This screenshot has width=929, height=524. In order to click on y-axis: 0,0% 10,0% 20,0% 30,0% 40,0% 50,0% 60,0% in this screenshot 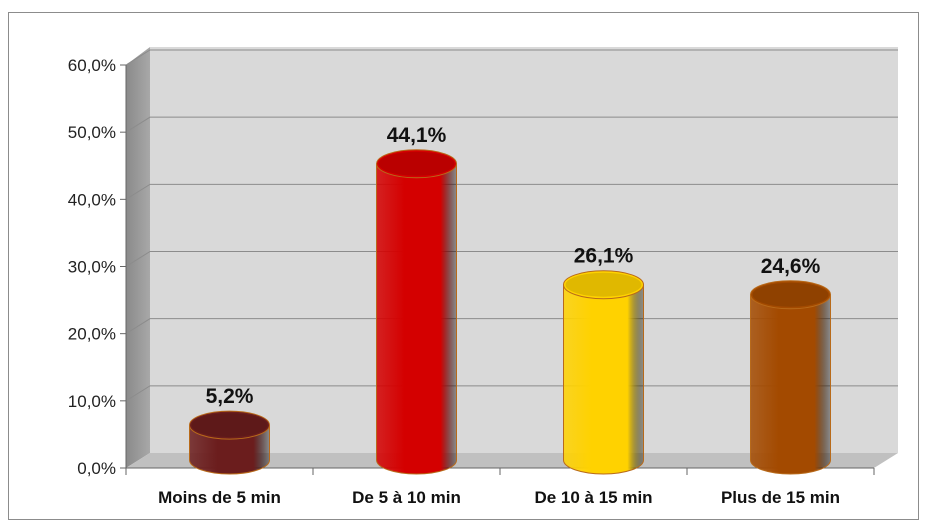, I will do `click(97, 267)`.